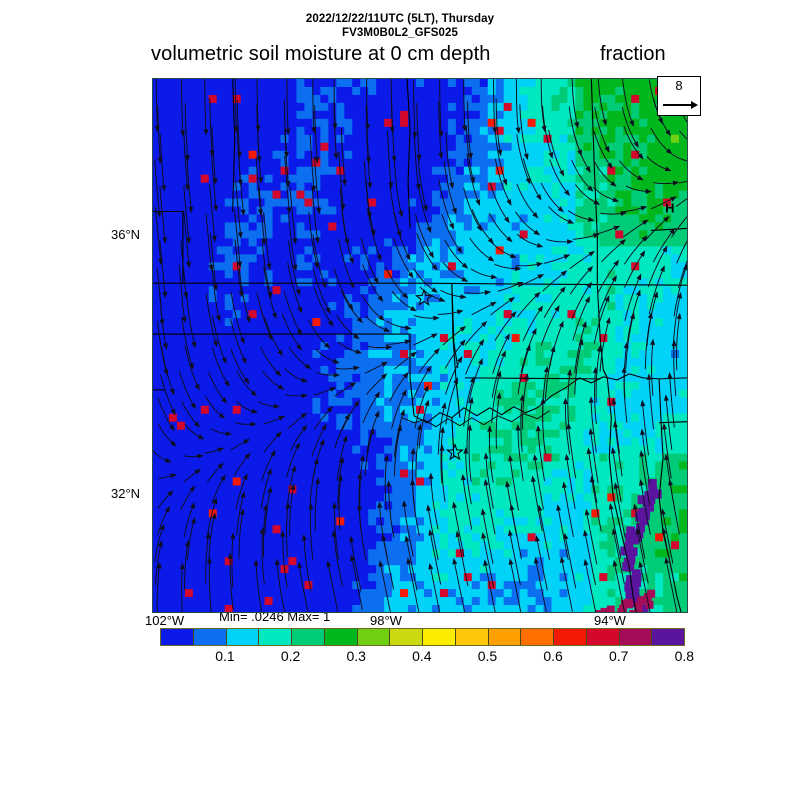 The image size is (800, 800). I want to click on lon-tick-98w: 98°W, so click(386, 620).